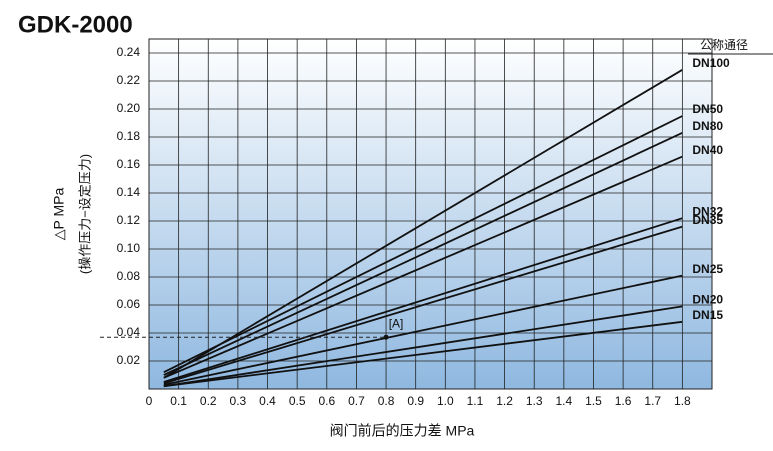  Describe the element at coordinates (326, 401) in the screenshot. I see `x-tick-label: 0.6` at that location.